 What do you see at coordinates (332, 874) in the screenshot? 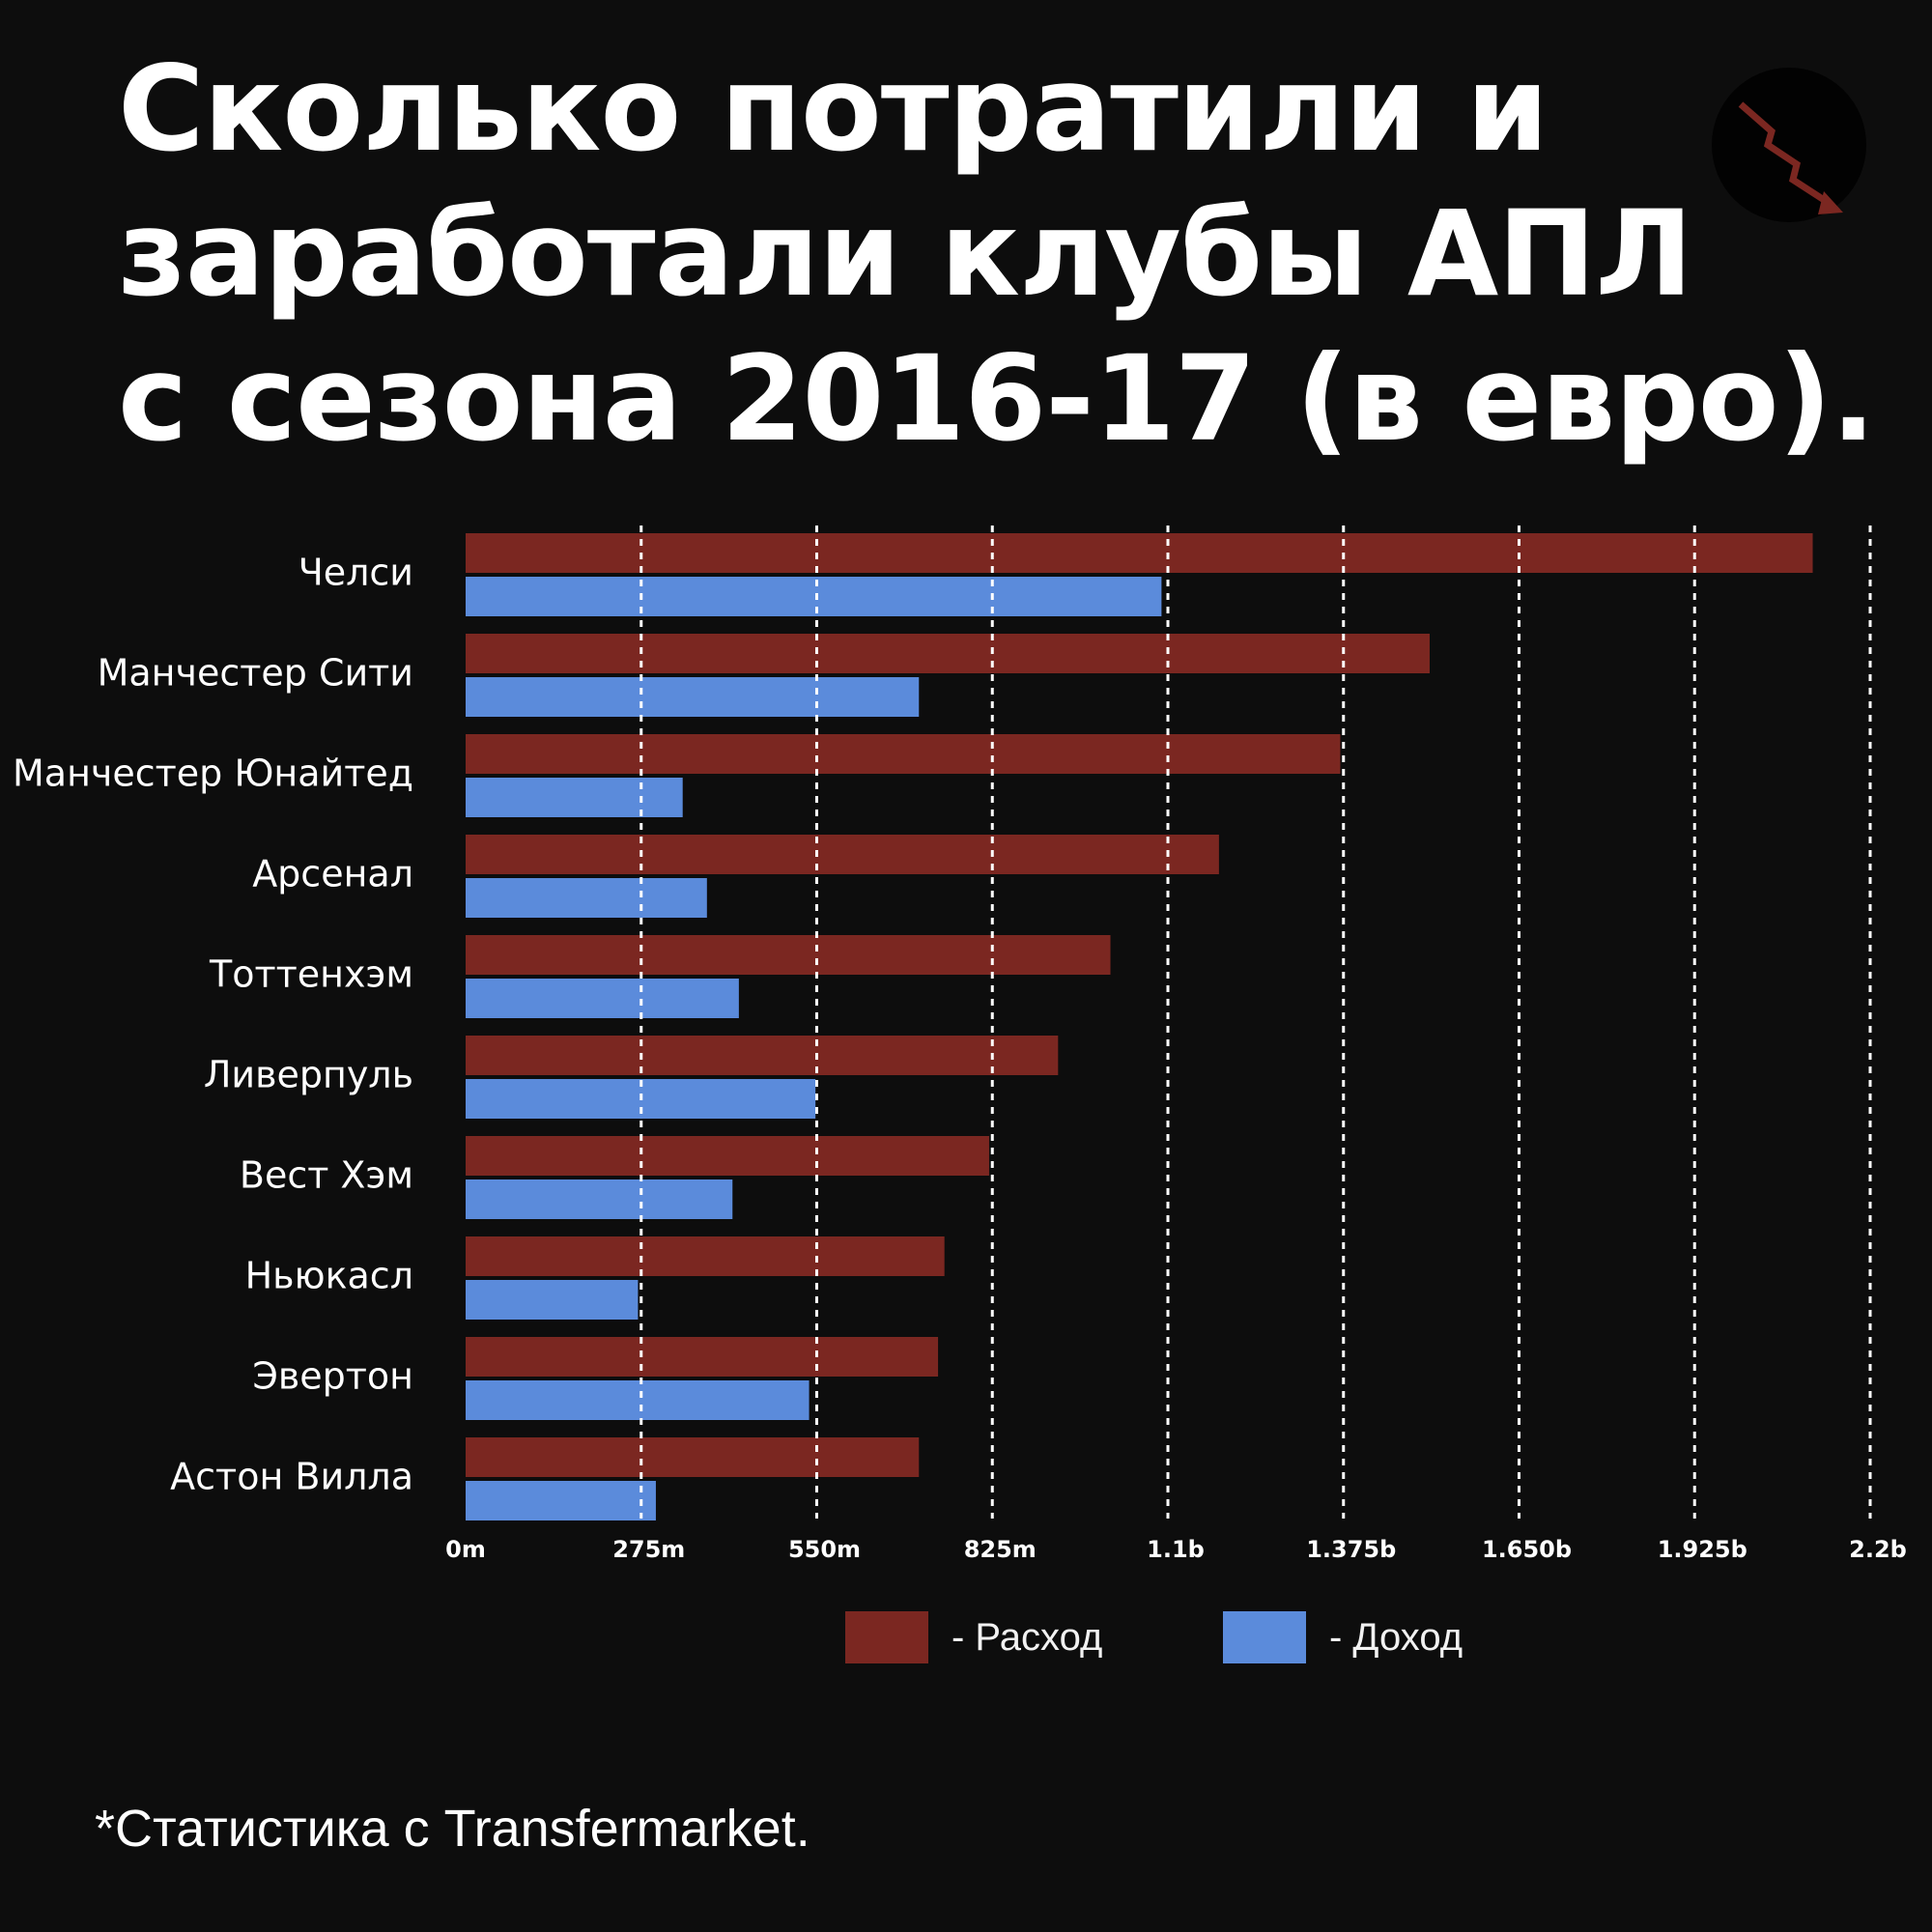
I see `category-label: Арсенал` at bounding box center [332, 874].